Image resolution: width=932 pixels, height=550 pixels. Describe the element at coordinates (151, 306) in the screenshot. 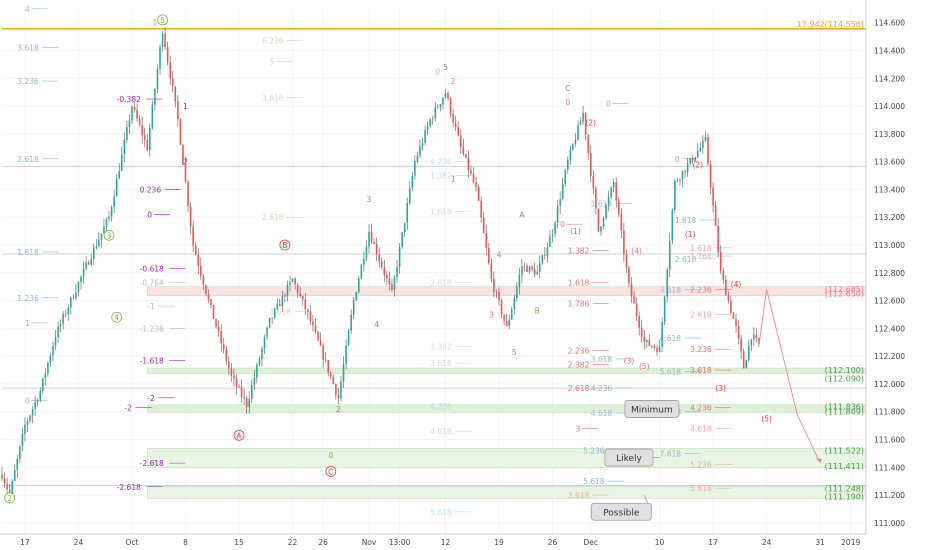

I see `fib-label: -1` at that location.